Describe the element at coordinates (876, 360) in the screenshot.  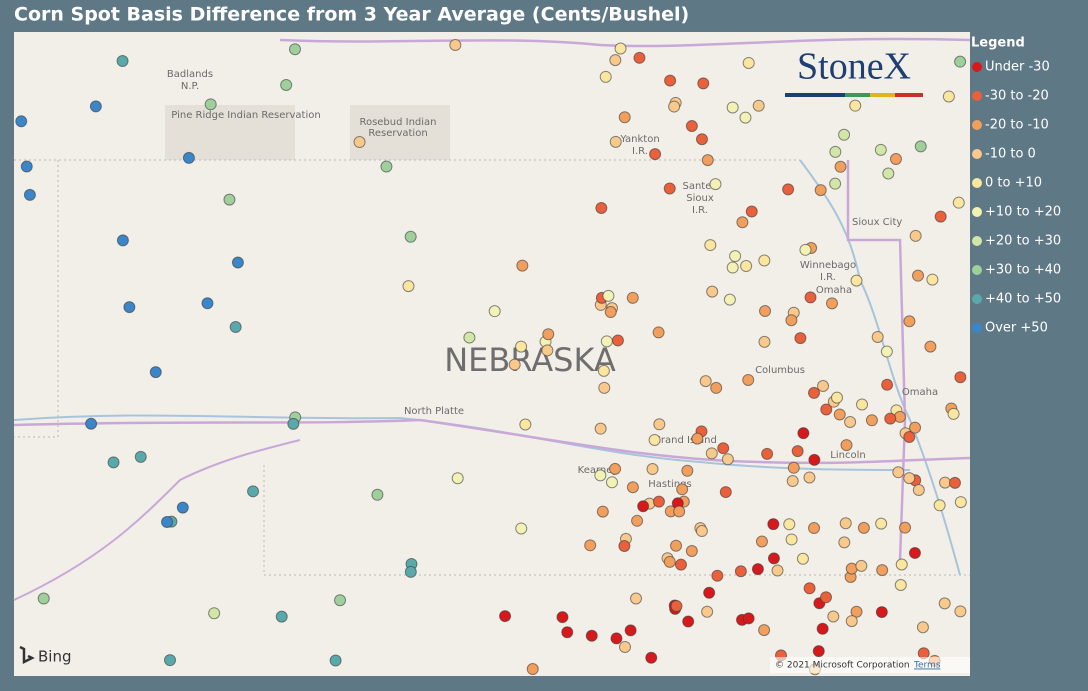
I see `highway` at that location.